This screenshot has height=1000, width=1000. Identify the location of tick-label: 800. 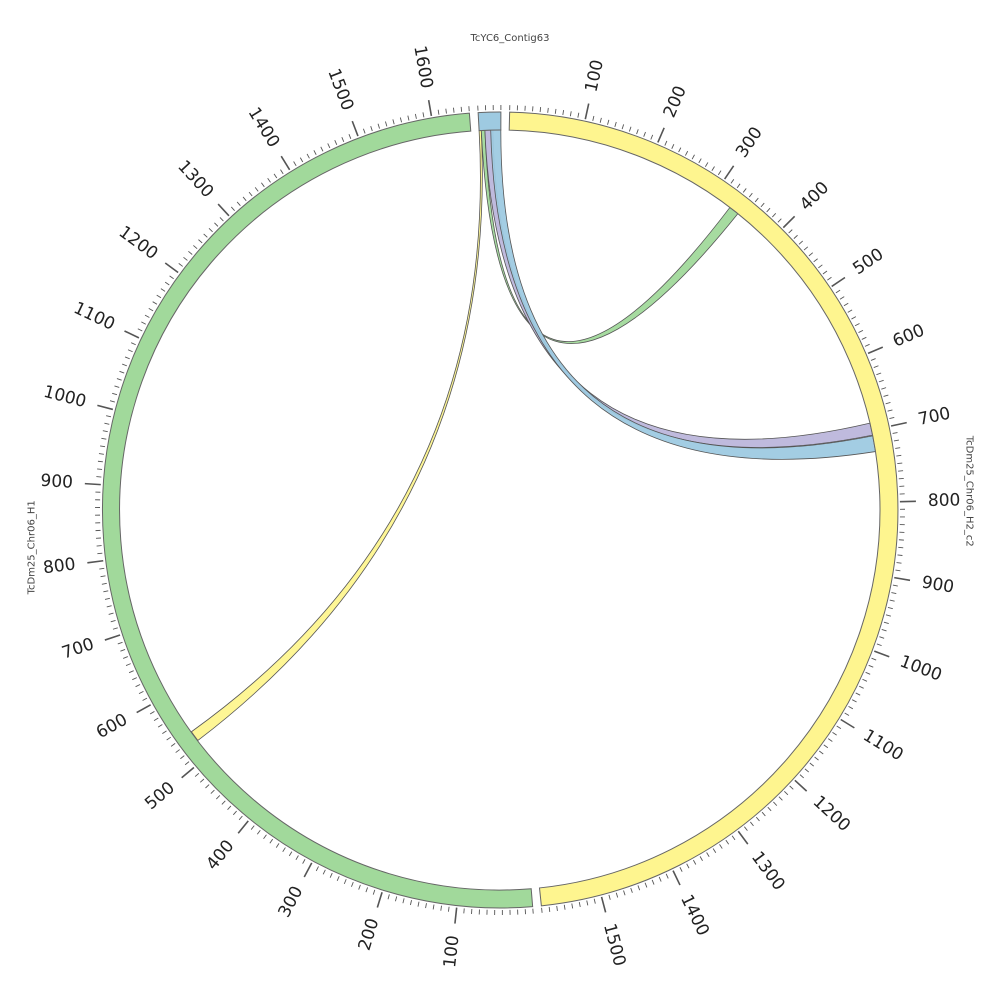
(59, 566).